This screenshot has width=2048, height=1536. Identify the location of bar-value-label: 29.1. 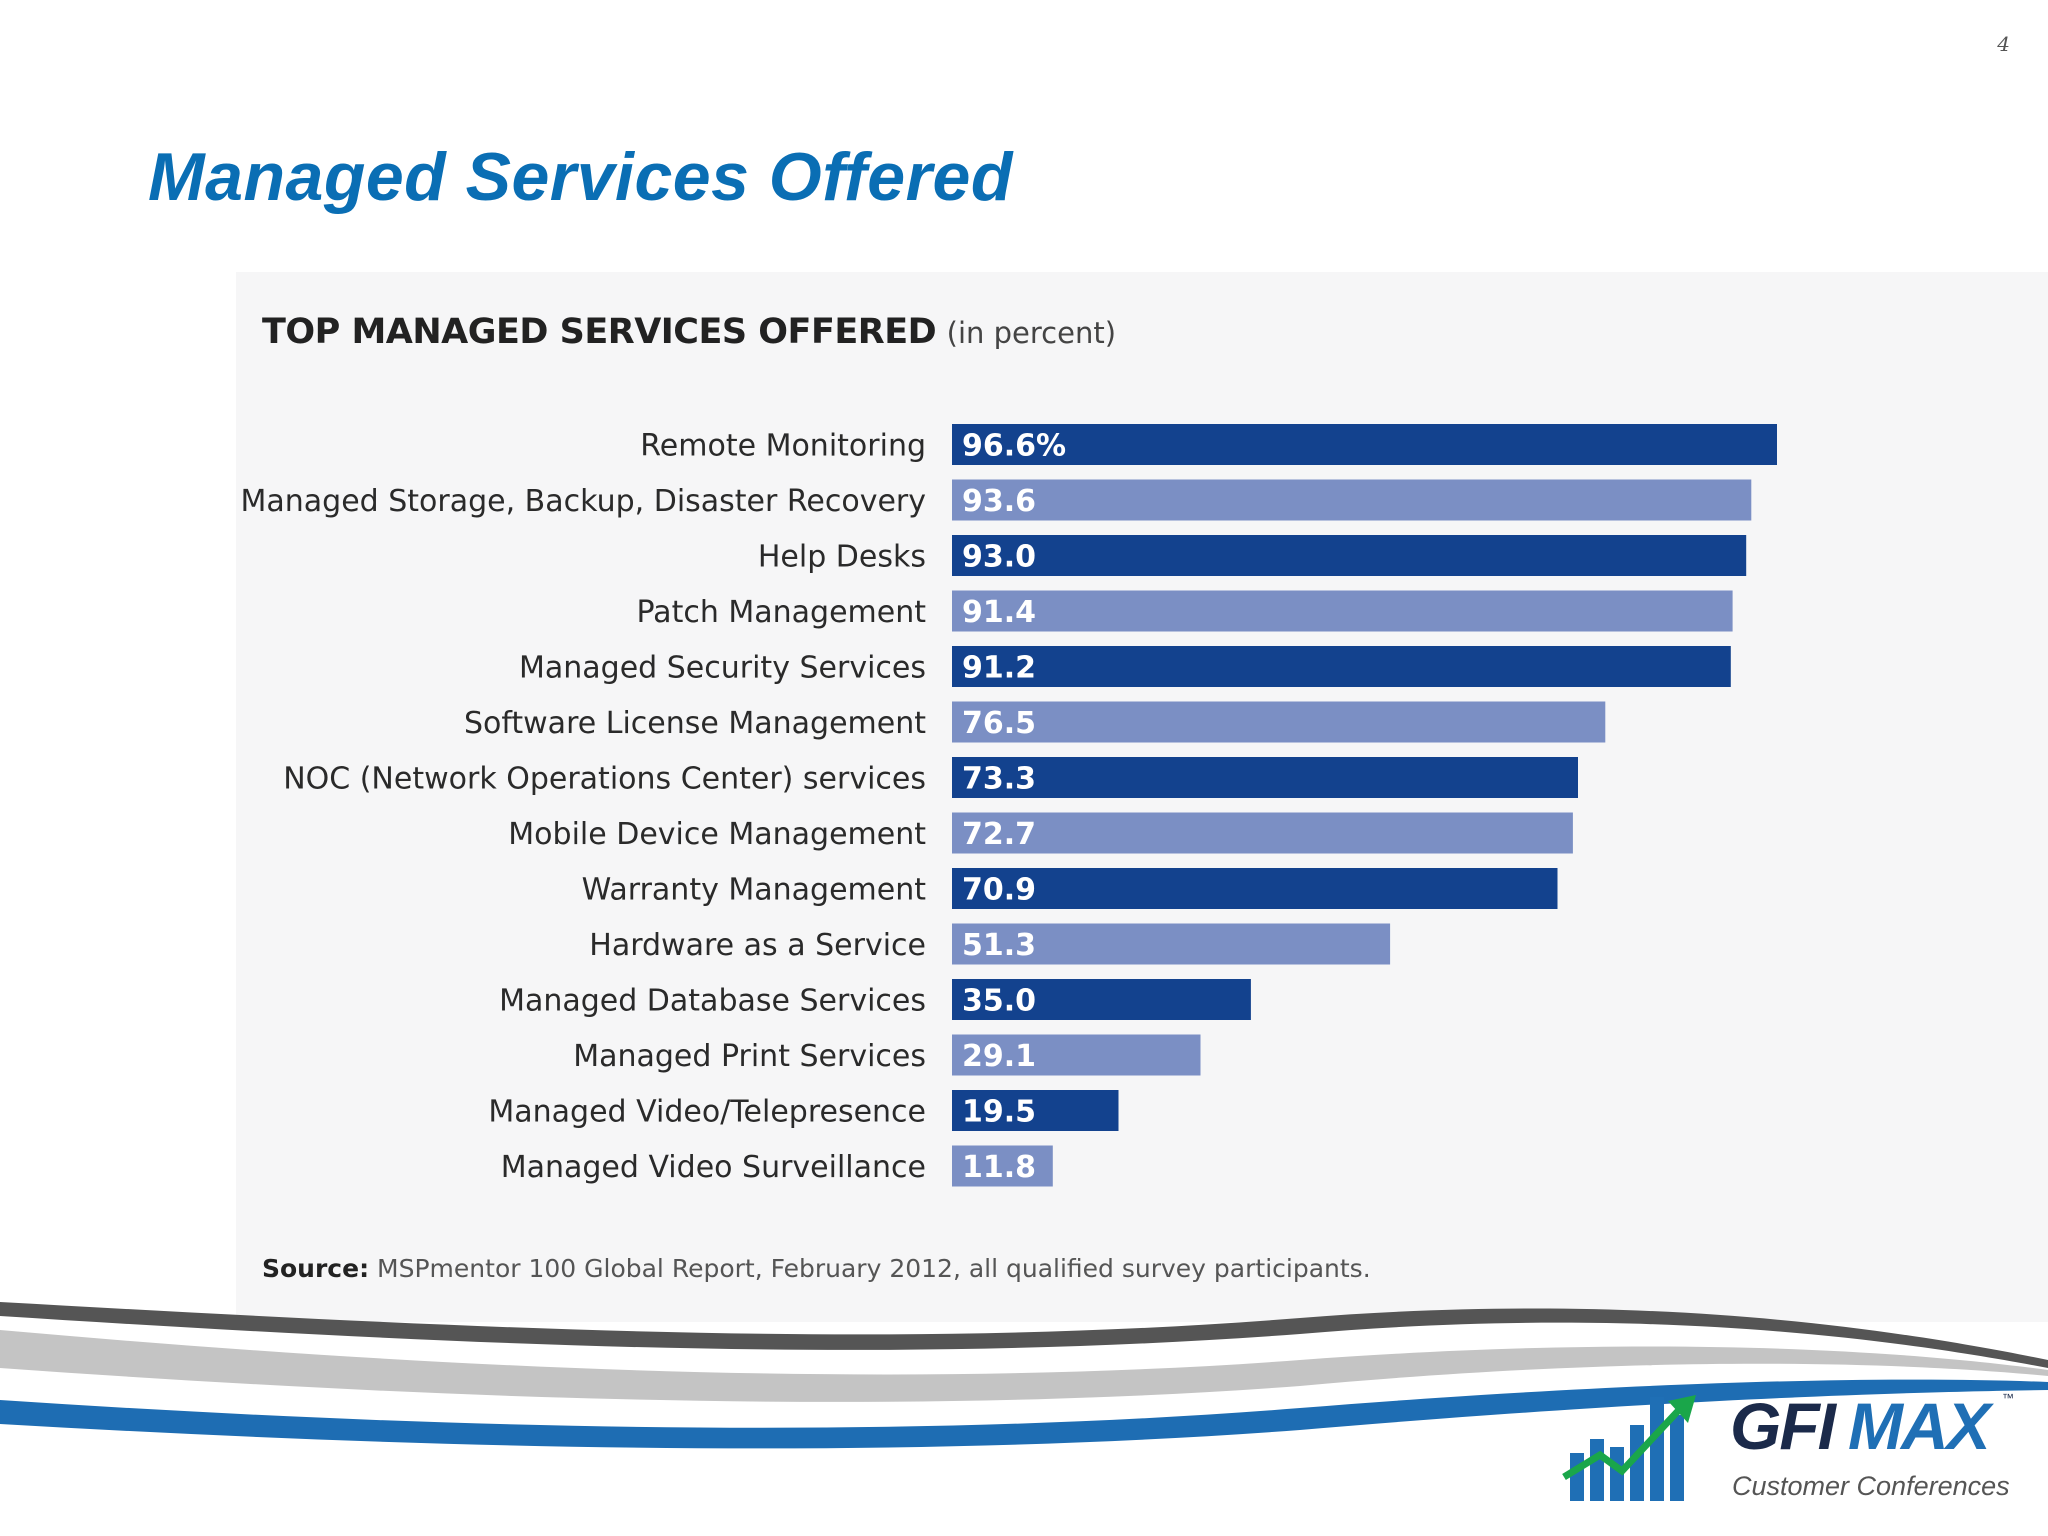
(999, 1056).